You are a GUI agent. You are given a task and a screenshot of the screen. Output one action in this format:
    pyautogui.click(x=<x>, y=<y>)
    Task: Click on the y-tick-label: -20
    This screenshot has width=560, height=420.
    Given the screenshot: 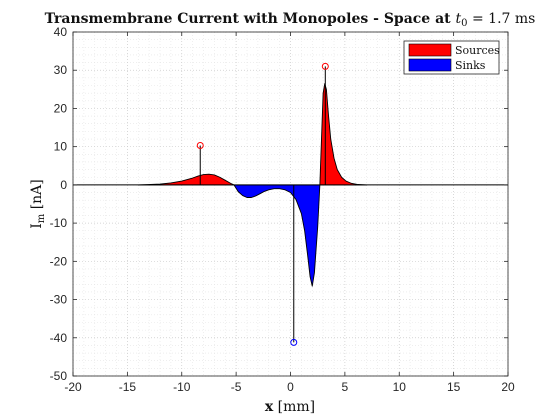 What is the action you would take?
    pyautogui.click(x=59, y=261)
    